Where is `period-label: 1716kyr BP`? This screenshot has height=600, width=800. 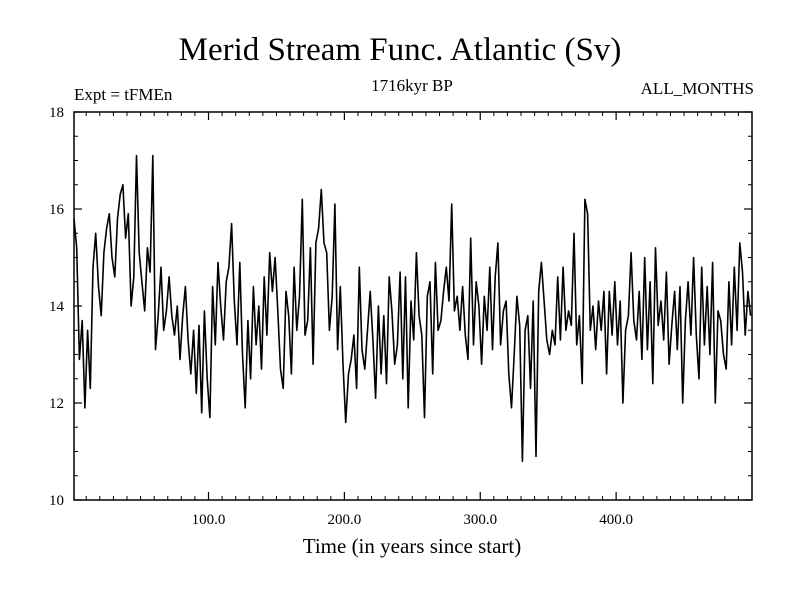 period-label: 1716kyr BP is located at coordinates (412, 85).